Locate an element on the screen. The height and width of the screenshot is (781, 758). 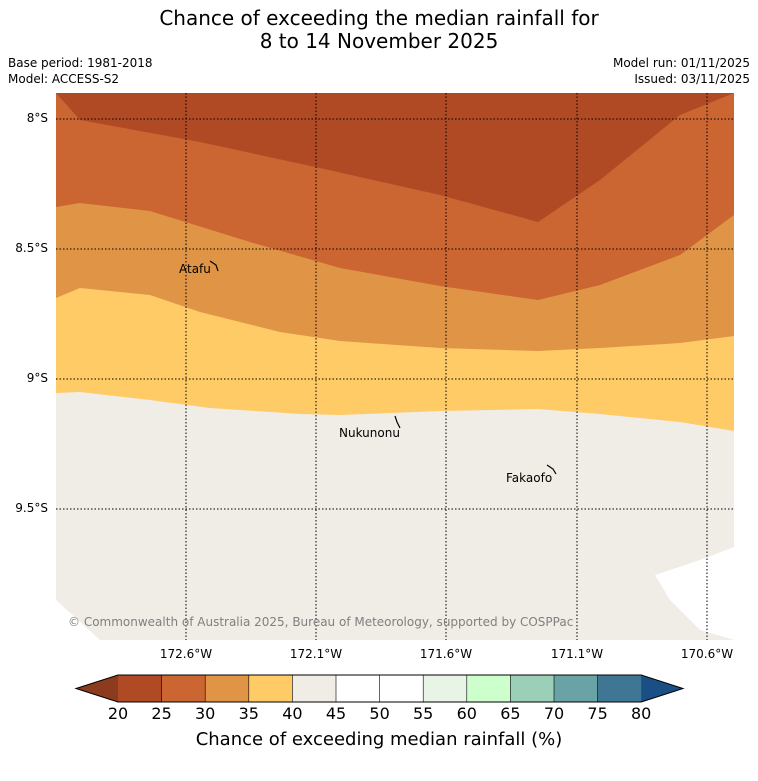
place-label-fakaofo: Fakaofo is located at coordinates (529, 478).